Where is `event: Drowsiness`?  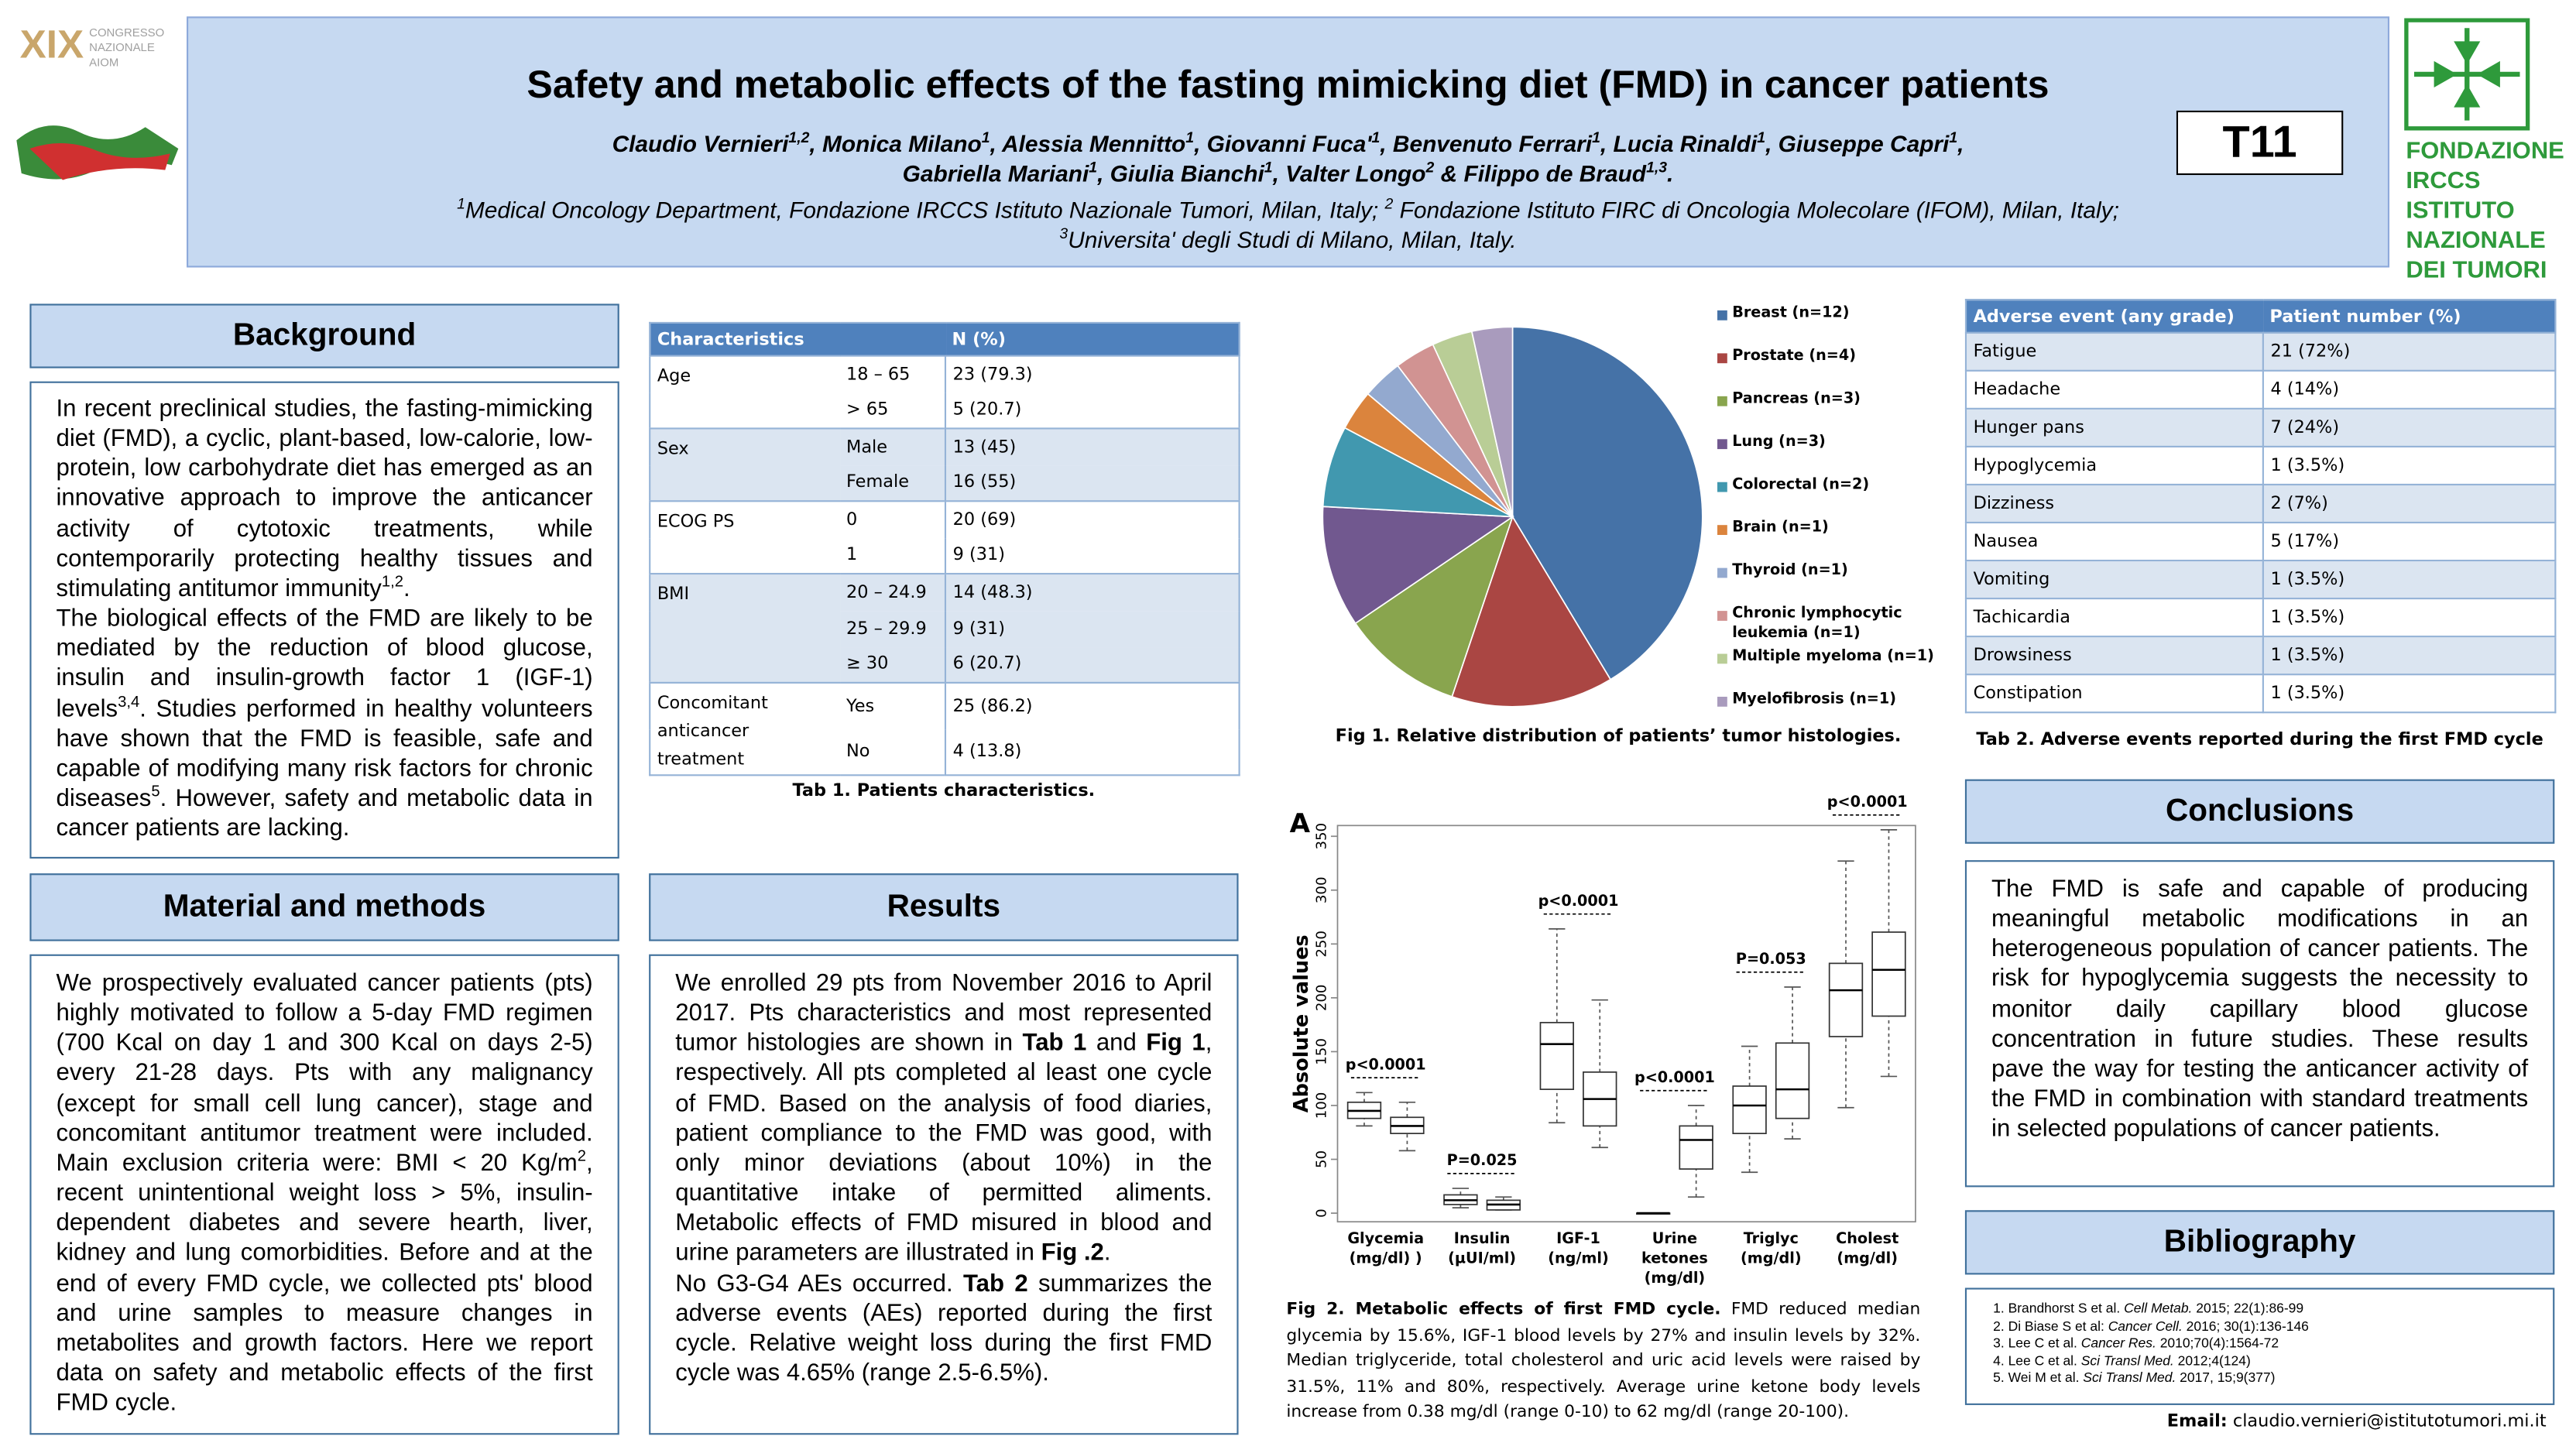 event: Drowsiness is located at coordinates (2114, 656).